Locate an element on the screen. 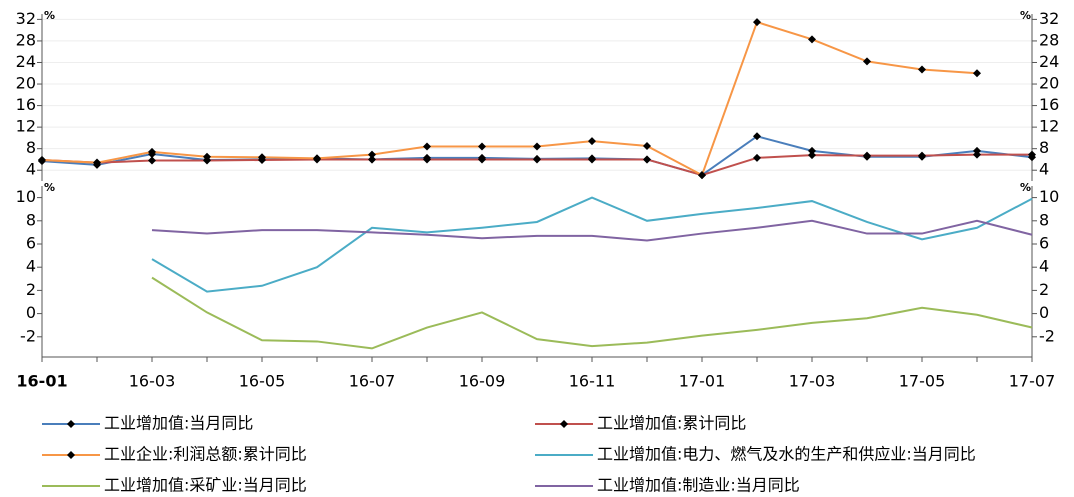 This screenshot has width=1074, height=497. x-tick-label: 16-03 is located at coordinates (152, 381).